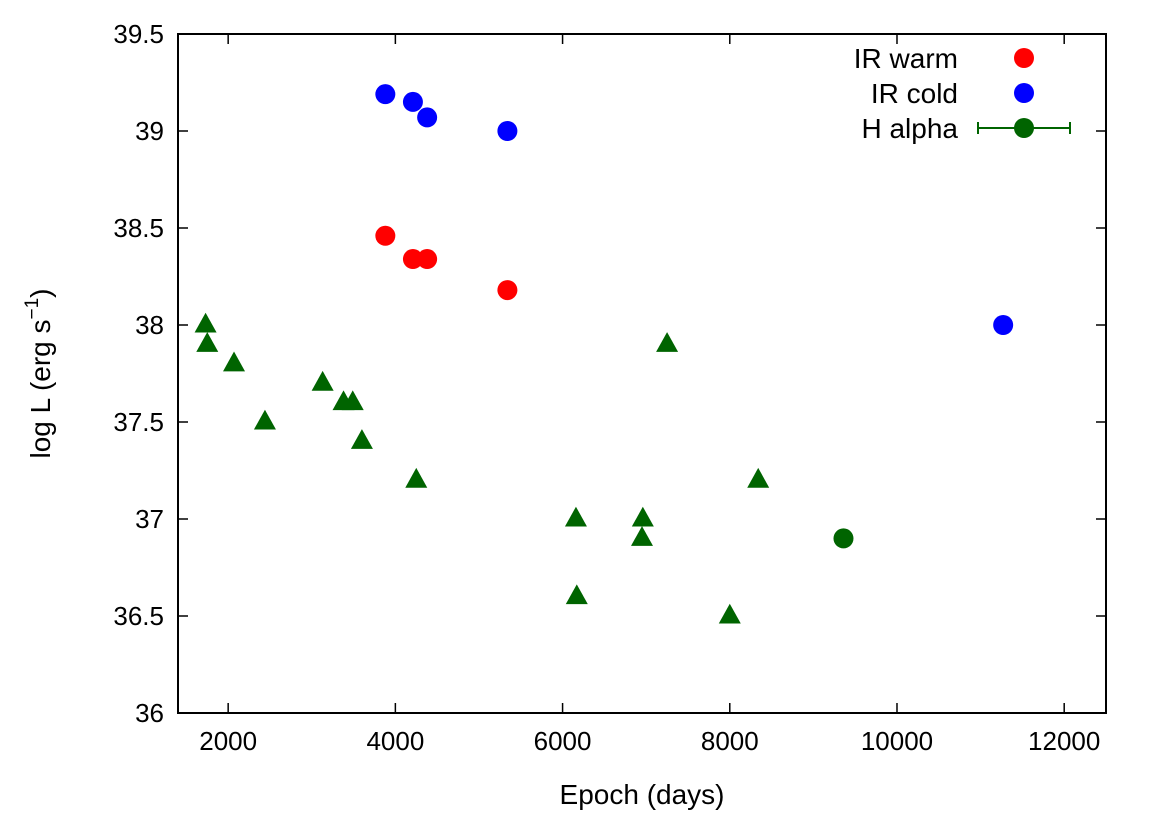 This screenshot has width=1162, height=816. I want to click on y-tick-label: 36, so click(149, 713).